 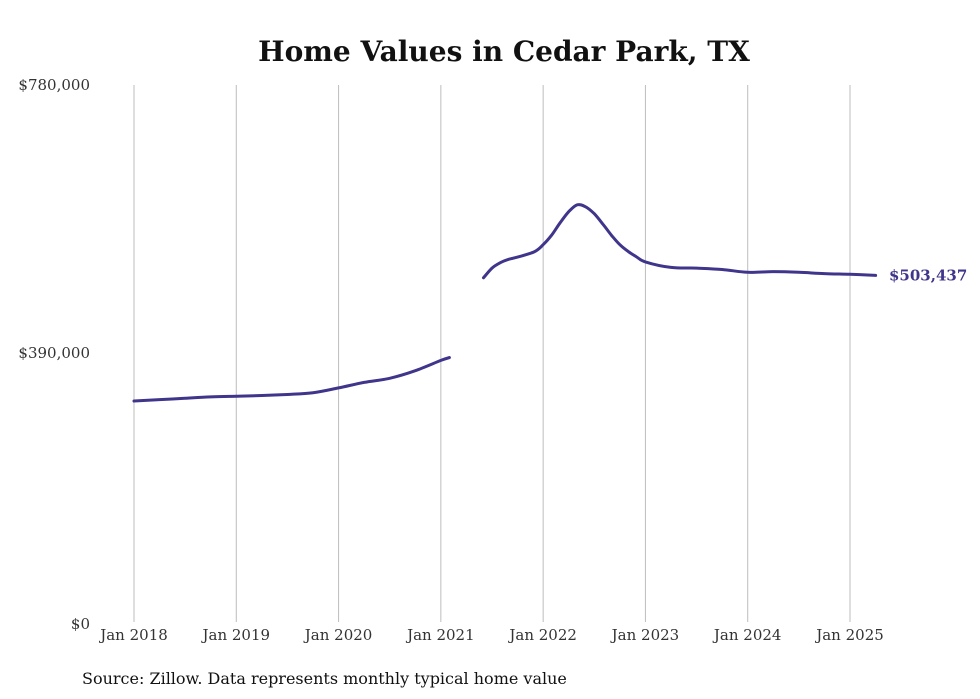 What do you see at coordinates (504, 51) in the screenshot?
I see `chart-title: Home Values in Cedar Park, TX` at bounding box center [504, 51].